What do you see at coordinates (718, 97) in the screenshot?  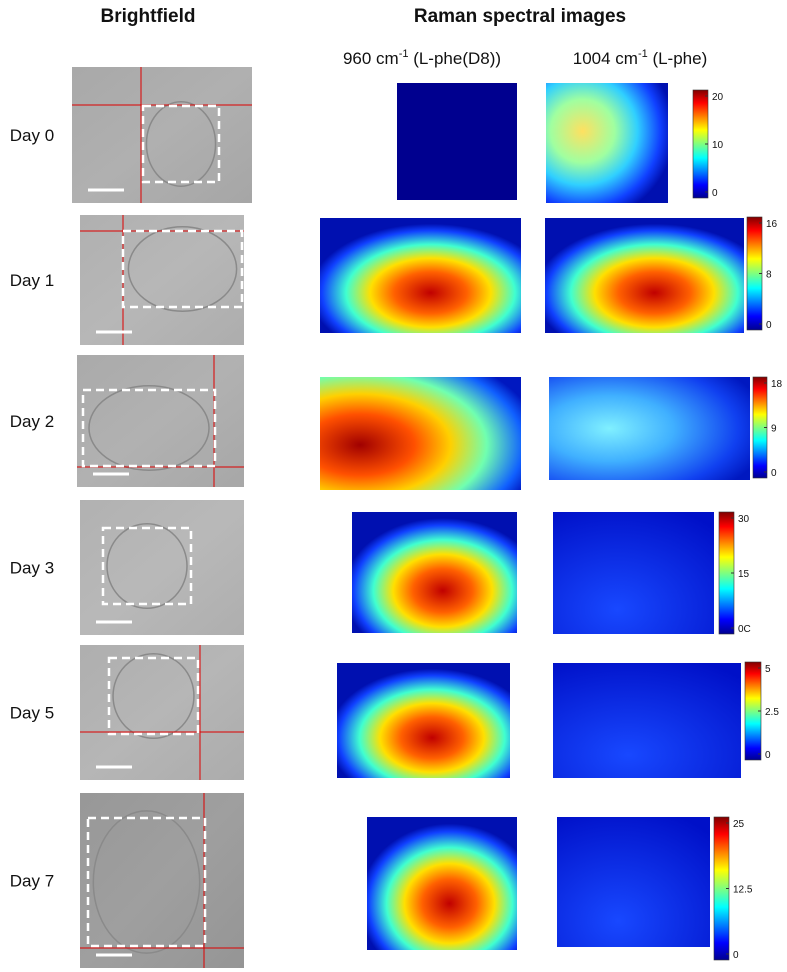 I see `colorbar-tick-label: 20` at bounding box center [718, 97].